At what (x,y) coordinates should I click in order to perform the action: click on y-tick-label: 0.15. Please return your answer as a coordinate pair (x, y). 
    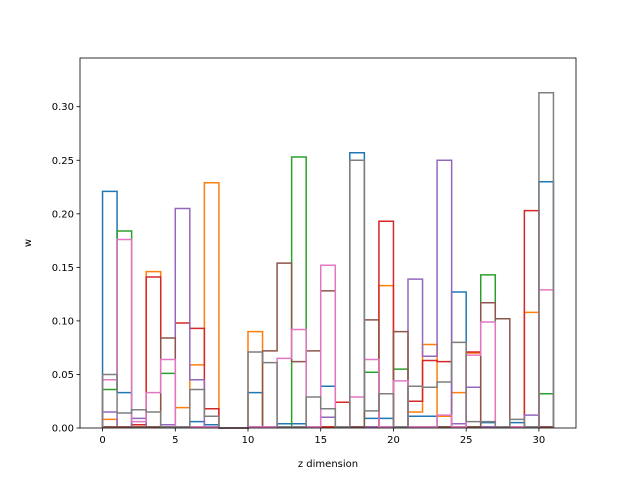
    Looking at the image, I should click on (63, 268).